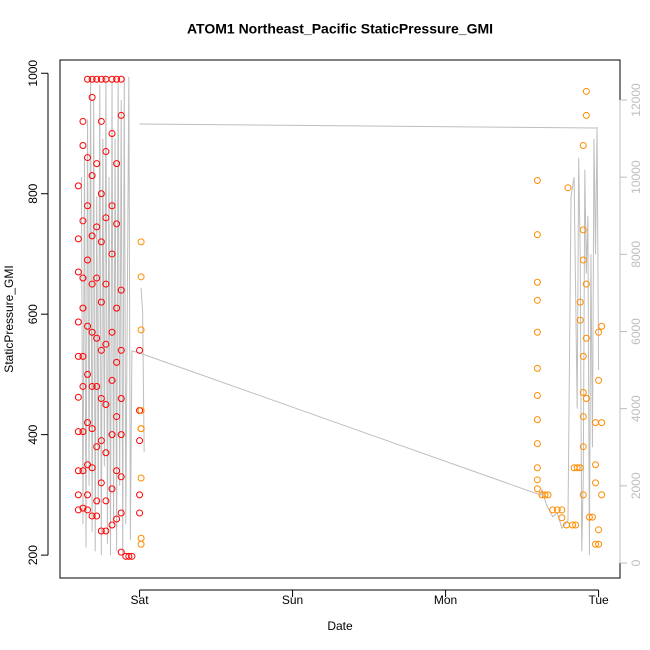 The width and height of the screenshot is (650, 650). What do you see at coordinates (636, 562) in the screenshot?
I see `y2-tick-label: 0` at bounding box center [636, 562].